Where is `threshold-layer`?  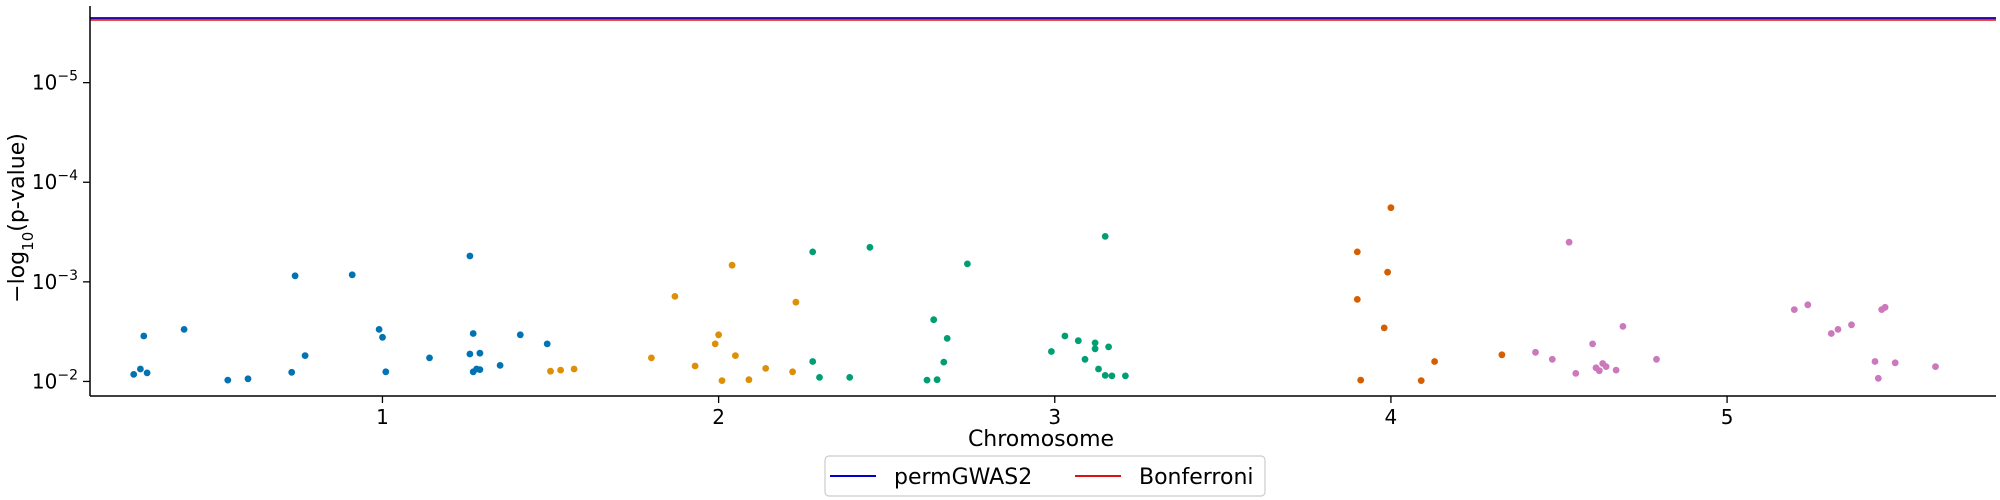 threshold-layer is located at coordinates (1043, 19).